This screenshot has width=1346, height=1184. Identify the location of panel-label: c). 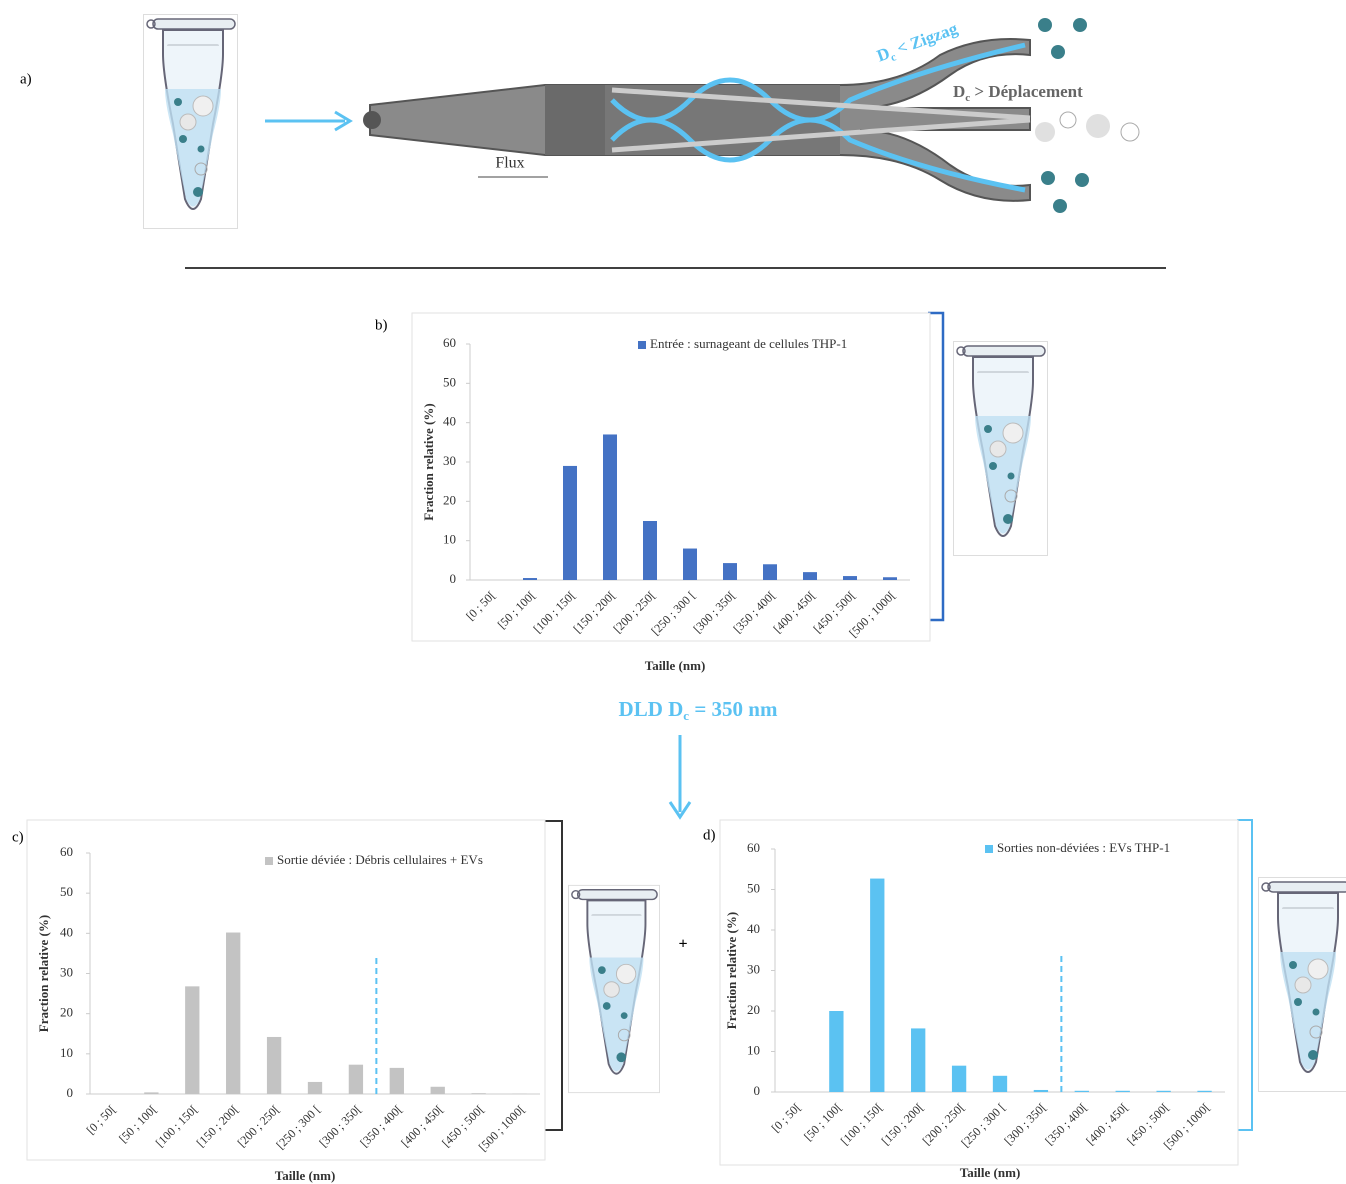
(18, 837).